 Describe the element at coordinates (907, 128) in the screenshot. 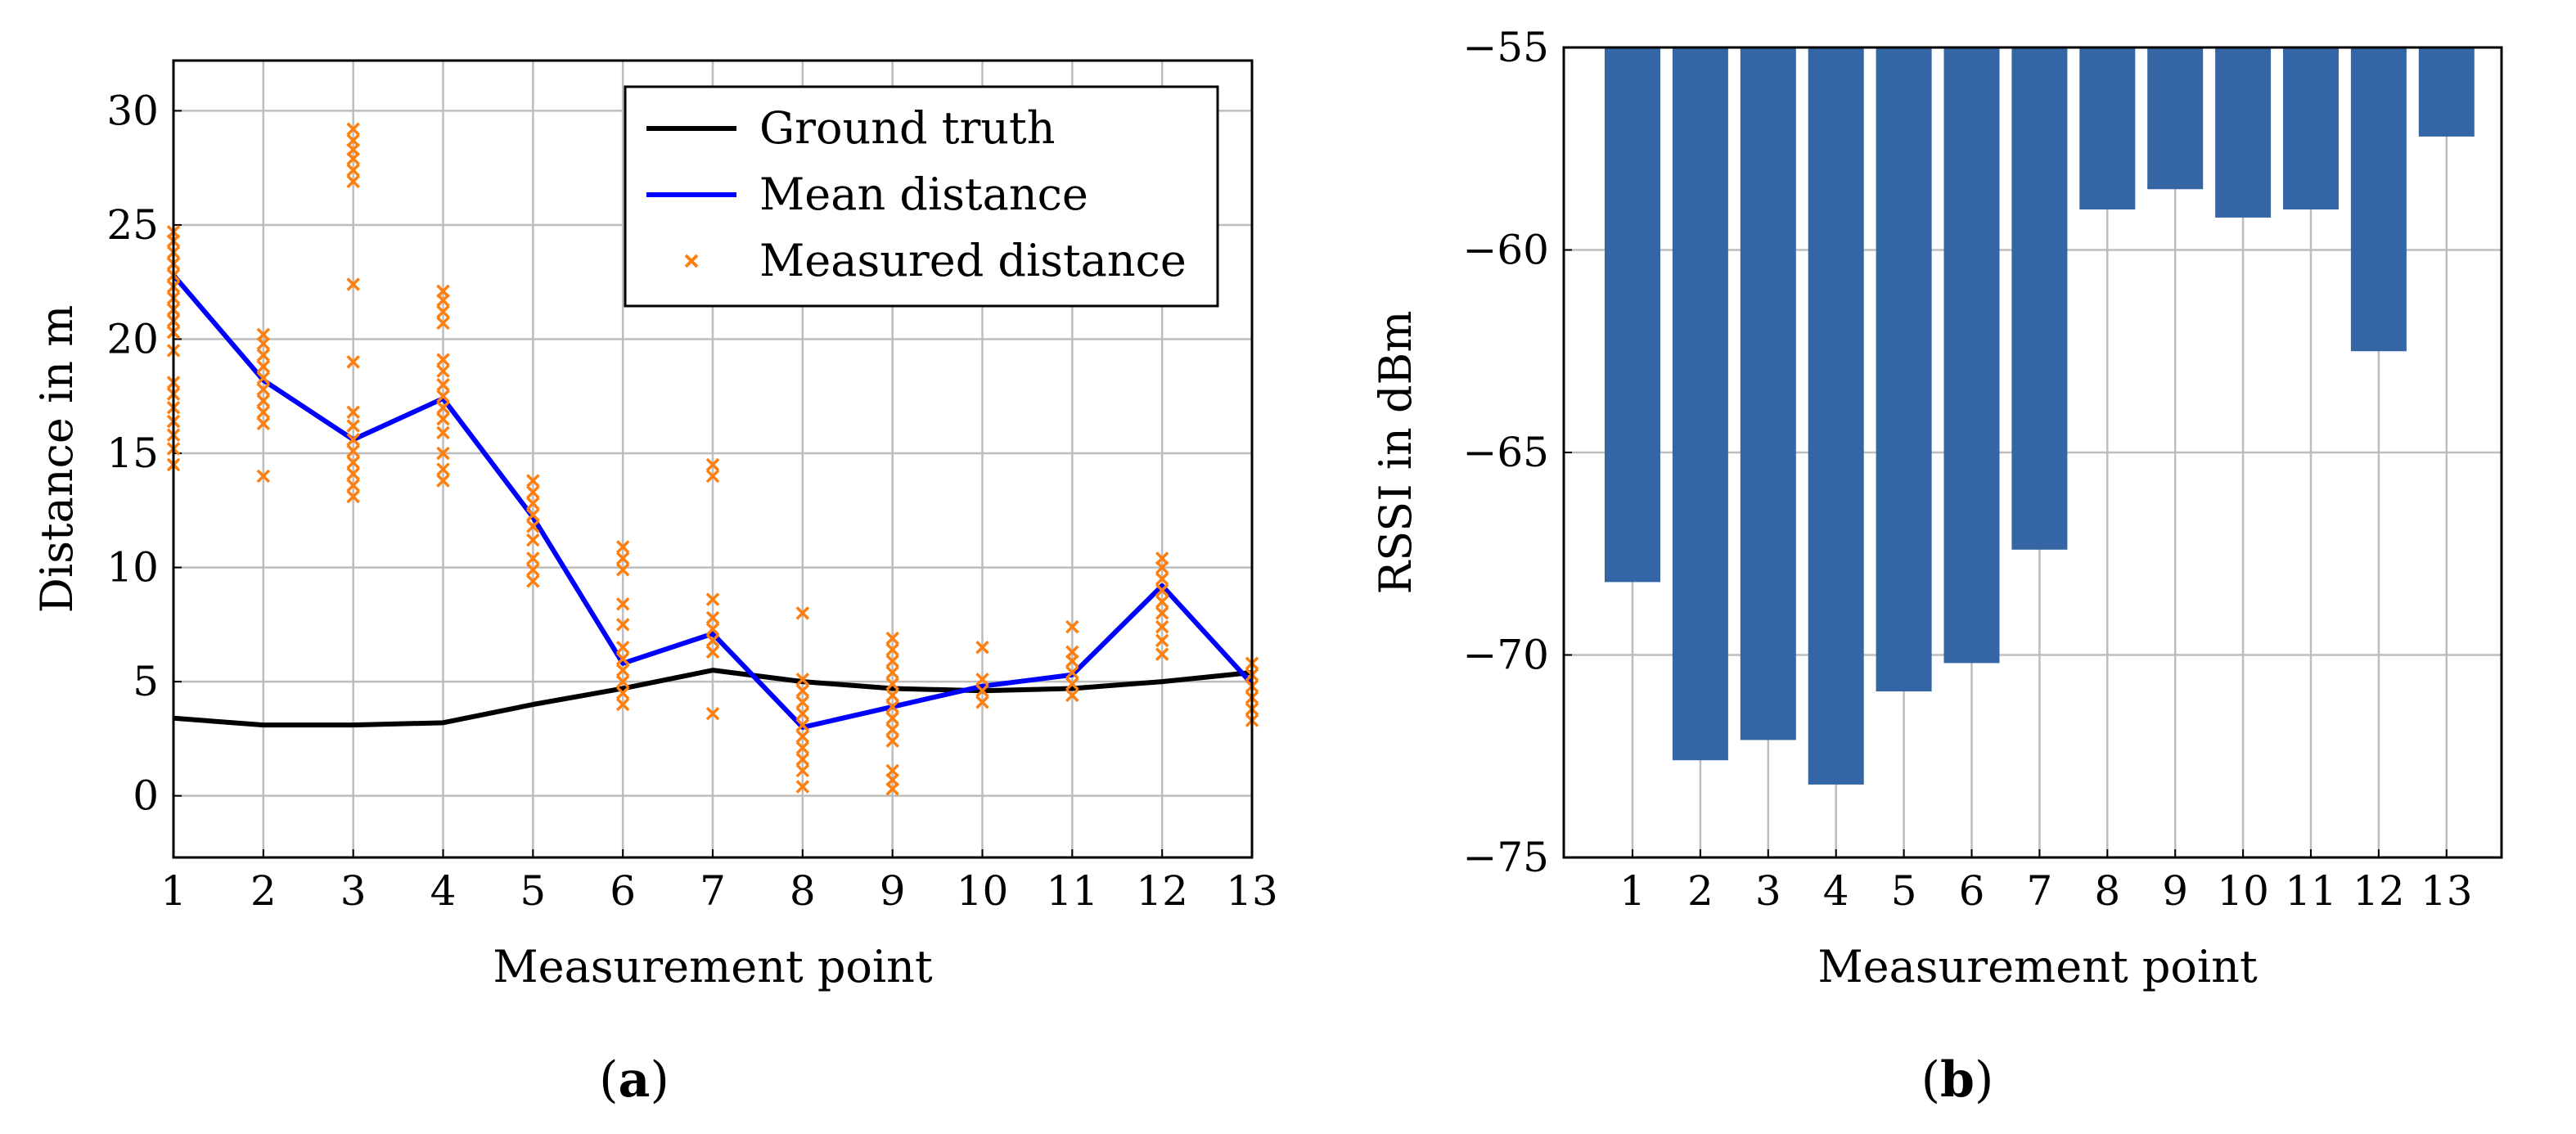

I see `legend-ground-truth-label: Ground truth` at that location.